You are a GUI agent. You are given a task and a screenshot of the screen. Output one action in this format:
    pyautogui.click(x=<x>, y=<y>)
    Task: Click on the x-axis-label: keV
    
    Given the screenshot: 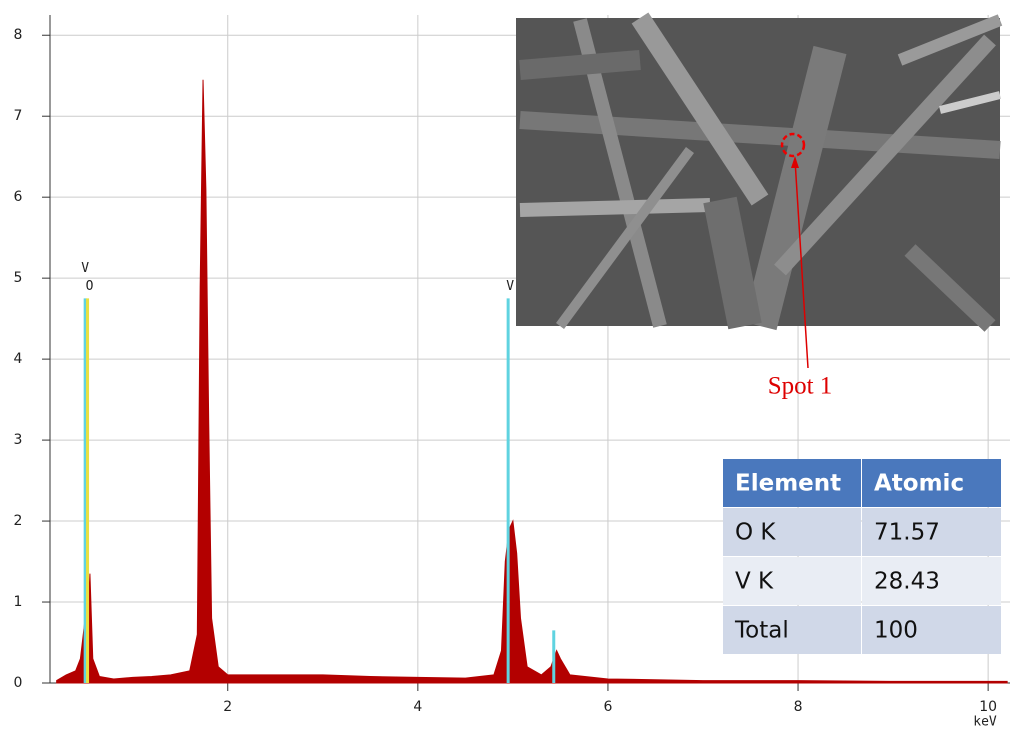 What is the action you would take?
    pyautogui.click(x=985, y=722)
    